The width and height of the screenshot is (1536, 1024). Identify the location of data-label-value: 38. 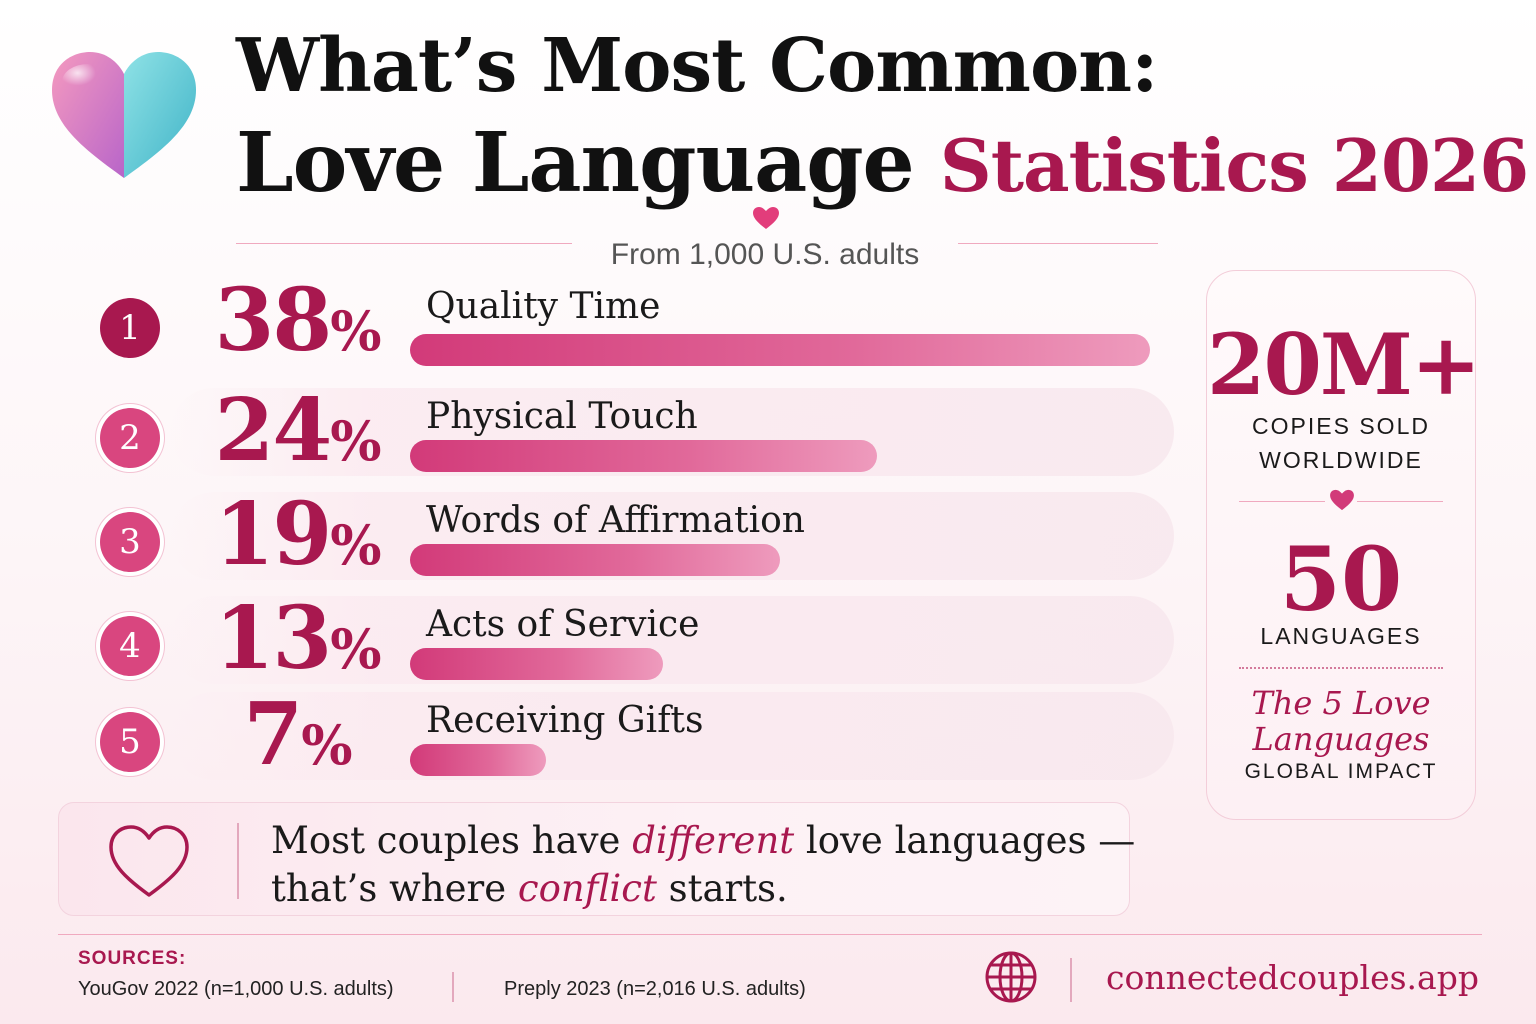
(273, 320).